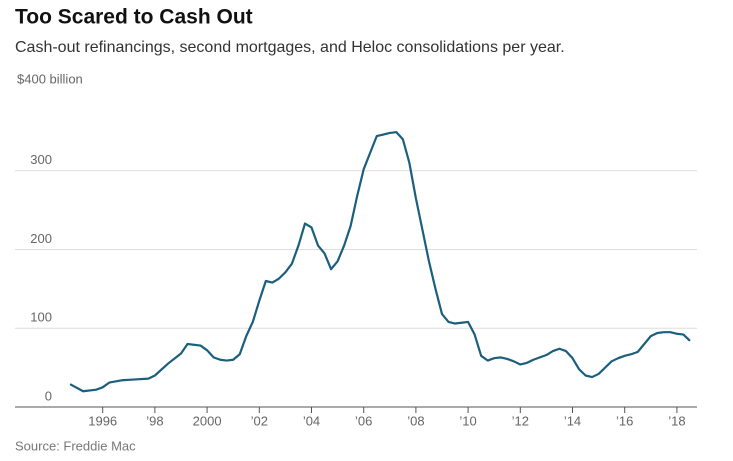 This screenshot has height=461, width=733. What do you see at coordinates (624, 420) in the screenshot?
I see `x-tick-label: ’16` at bounding box center [624, 420].